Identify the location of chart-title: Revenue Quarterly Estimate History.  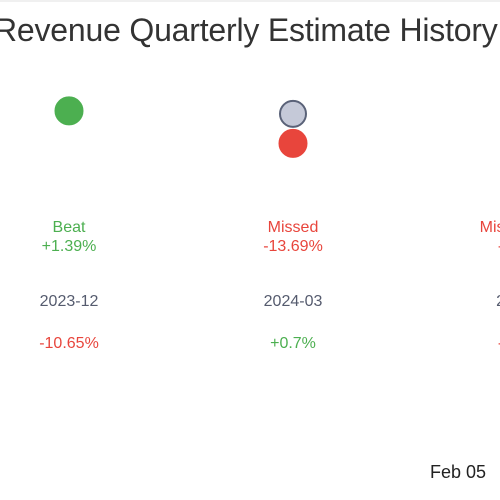
(249, 30).